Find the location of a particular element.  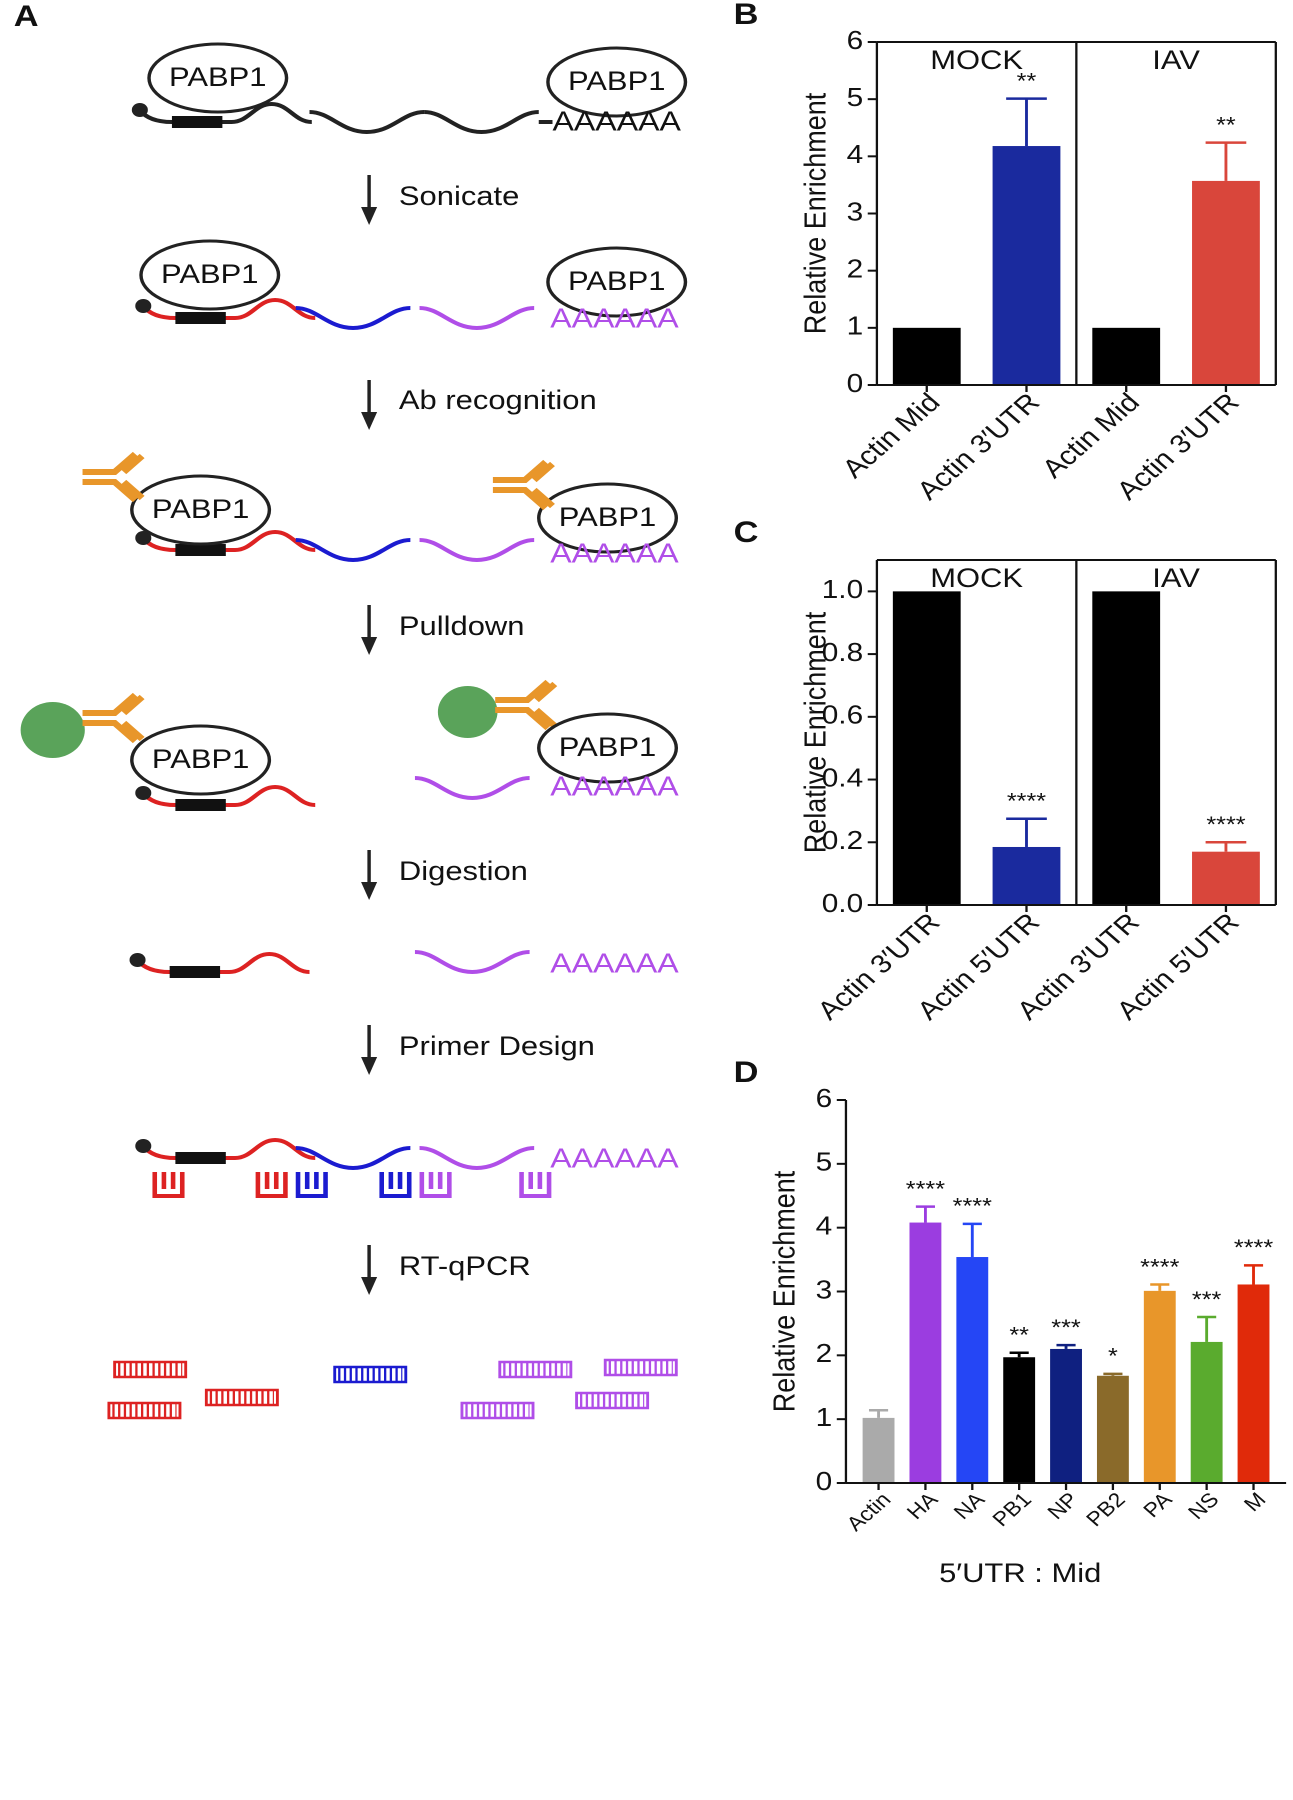

group-label: MOCK is located at coordinates (976, 61).